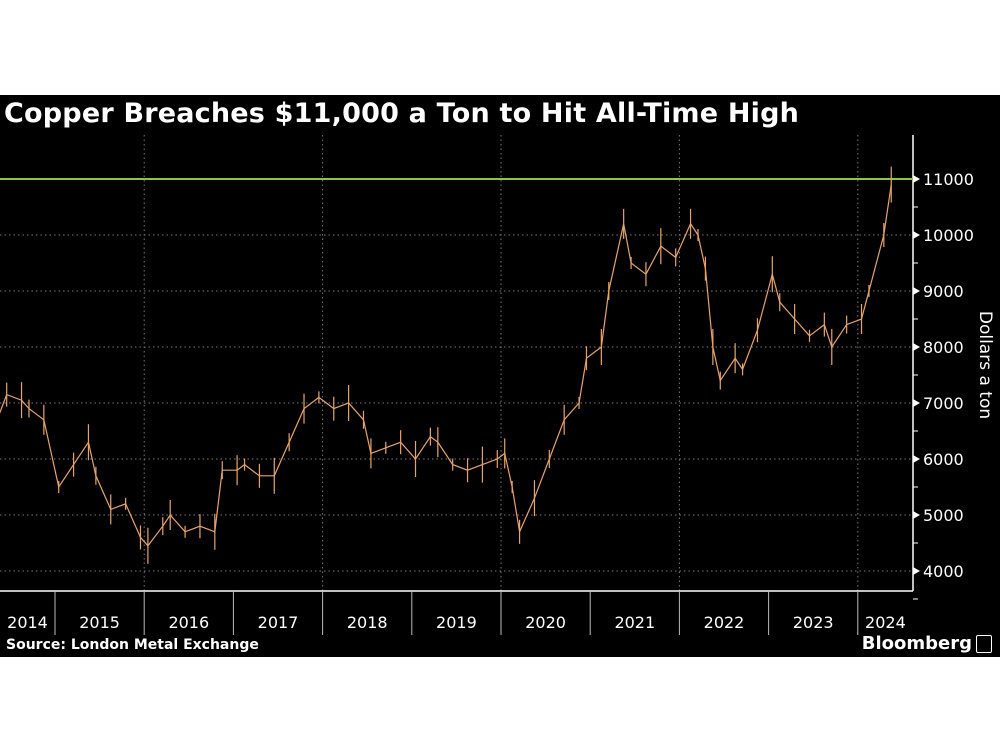  I want to click on x-tick-label: 2024, so click(885, 622).